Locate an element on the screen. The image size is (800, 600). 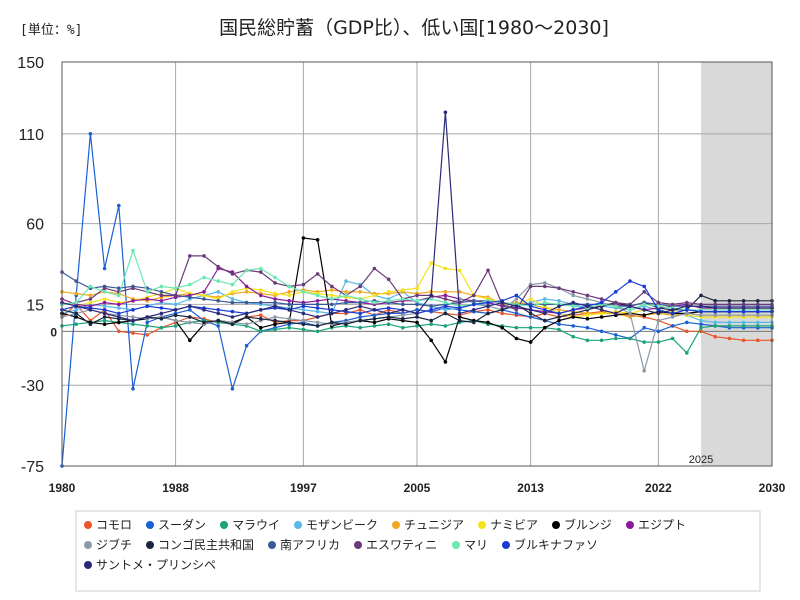
legend-item: マラウイ is located at coordinates (250, 525).